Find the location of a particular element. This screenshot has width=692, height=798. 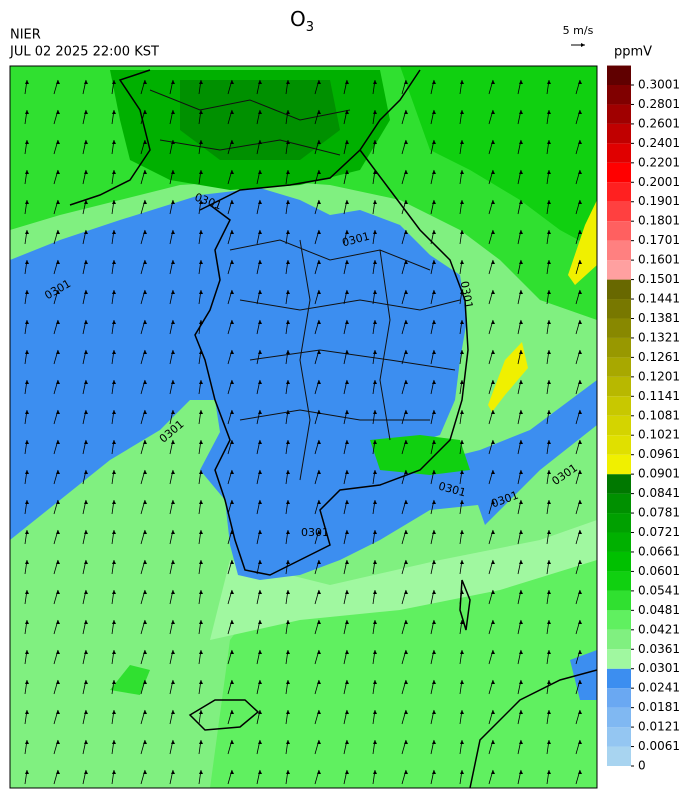

colorbar-label: 0.0661 is located at coordinates (659, 551).